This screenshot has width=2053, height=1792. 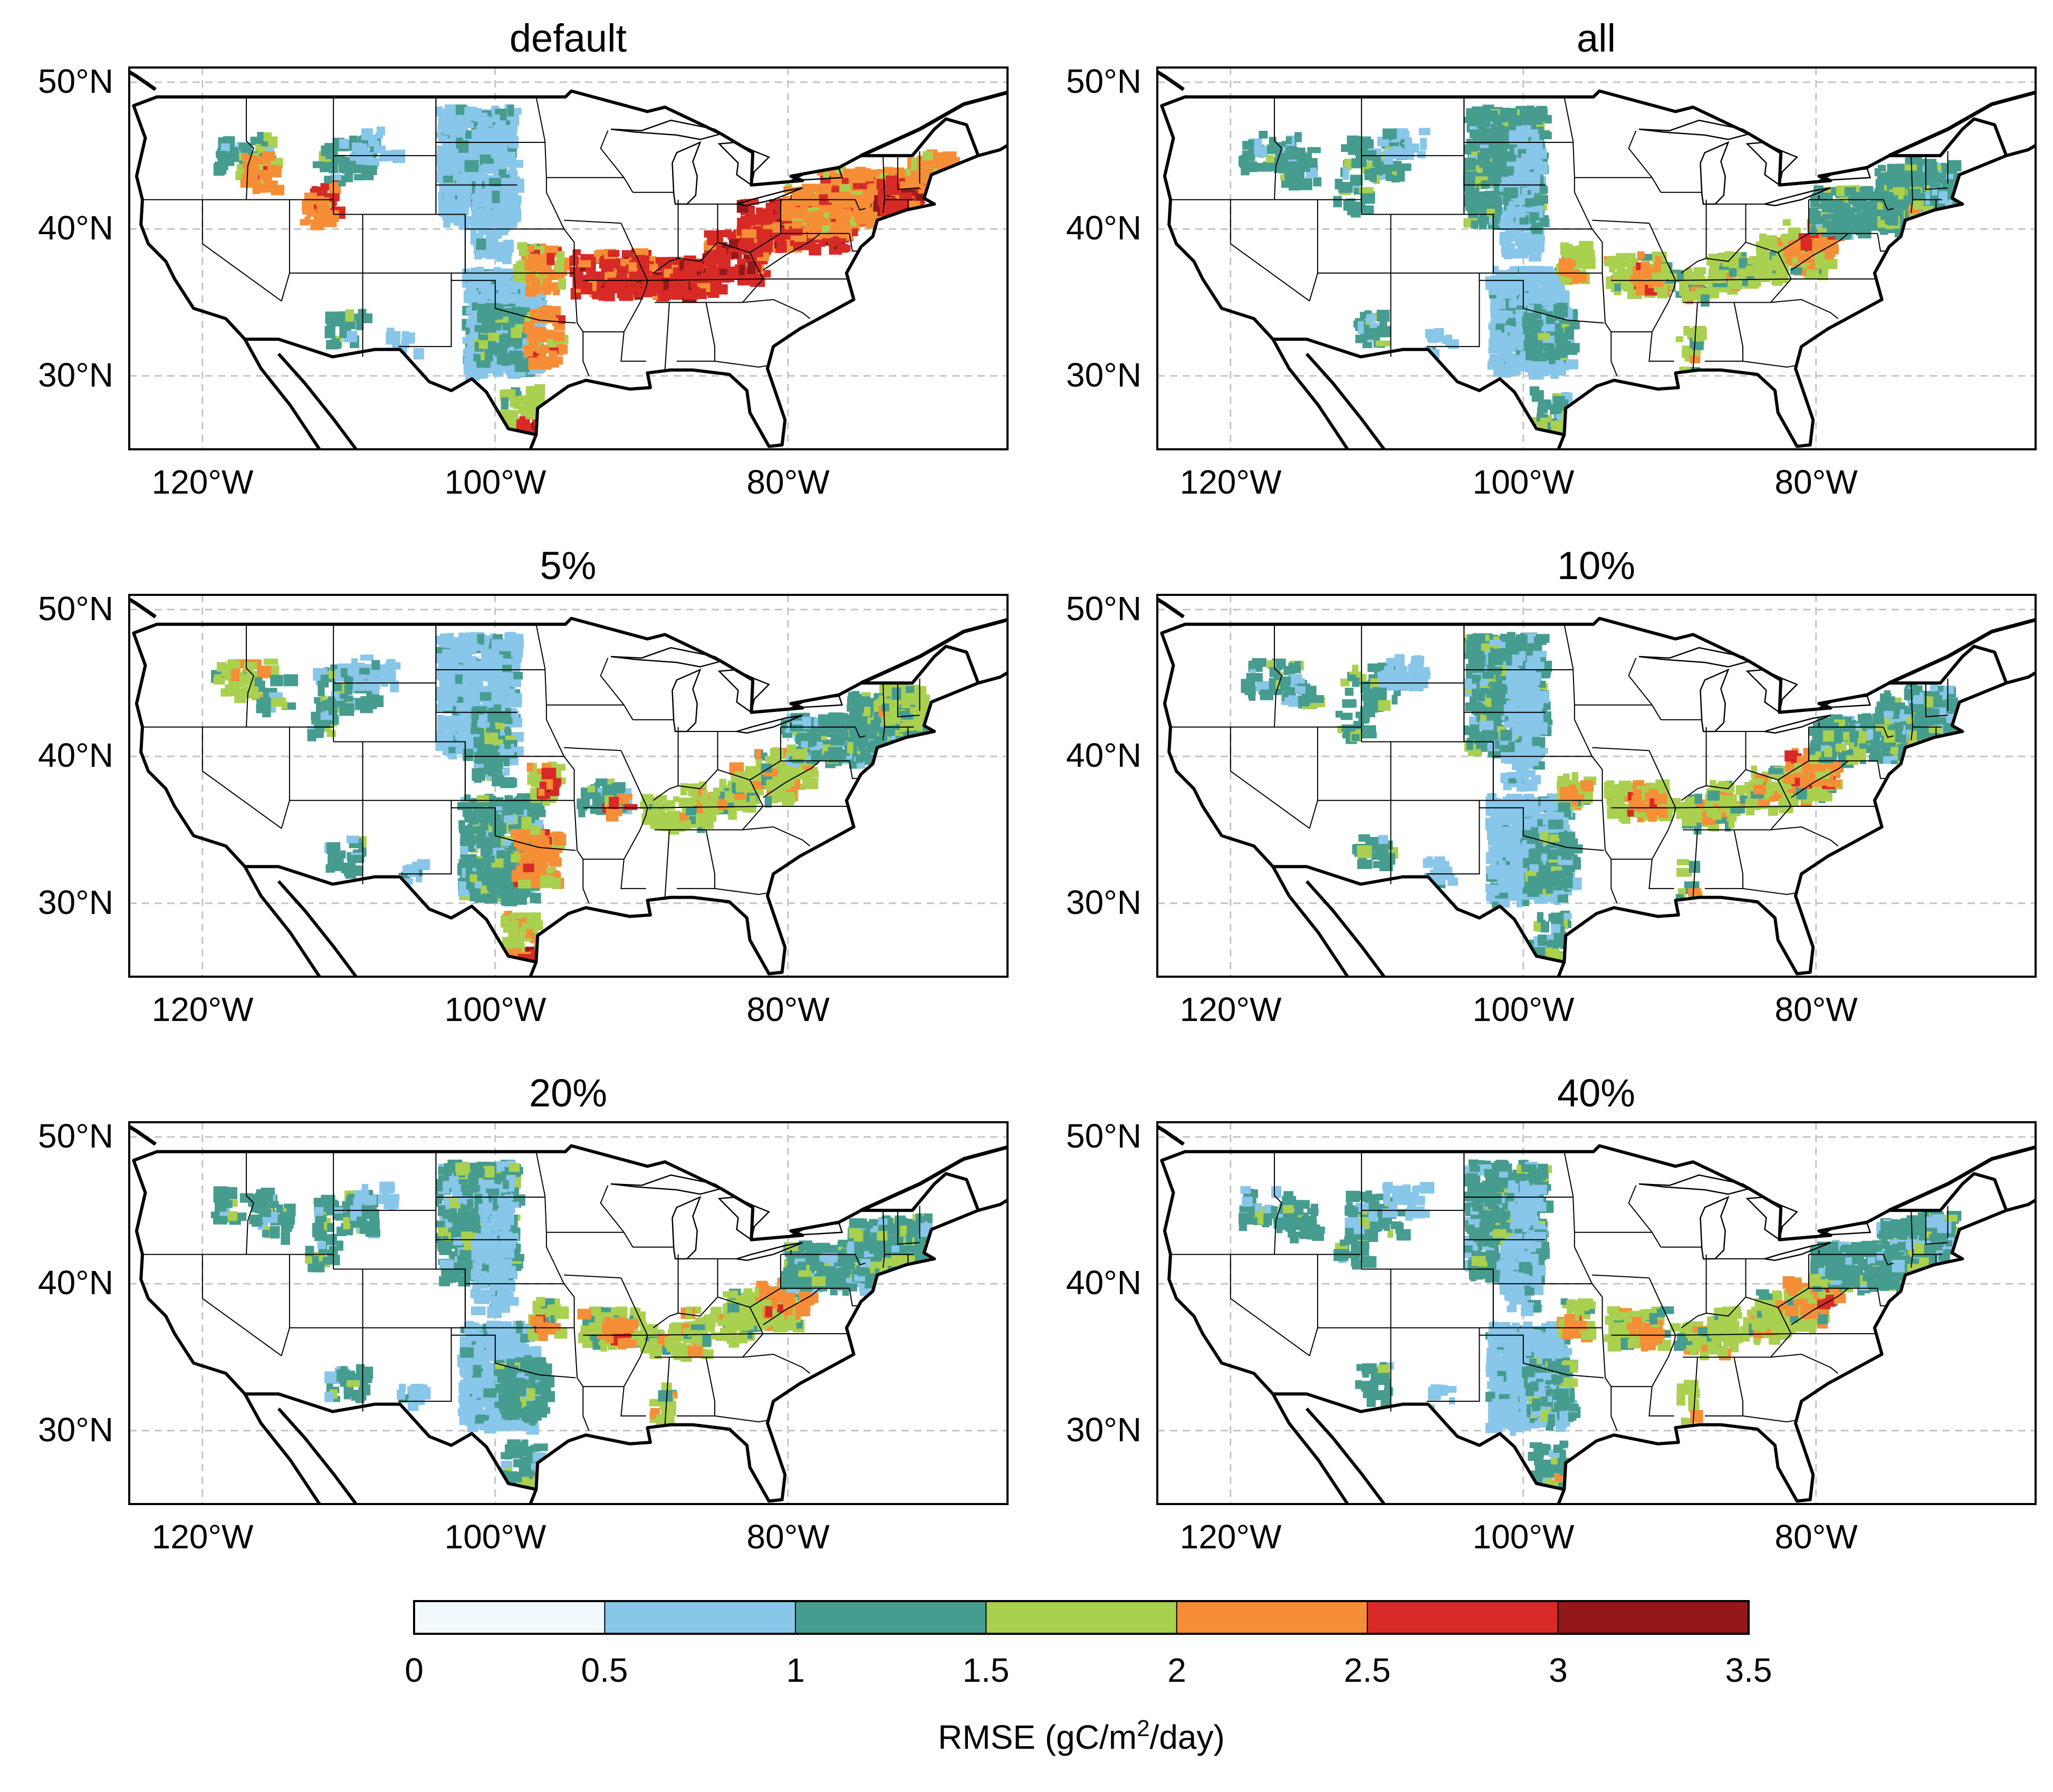 I want to click on lat-tick-label: 40°N, so click(x=75, y=228).